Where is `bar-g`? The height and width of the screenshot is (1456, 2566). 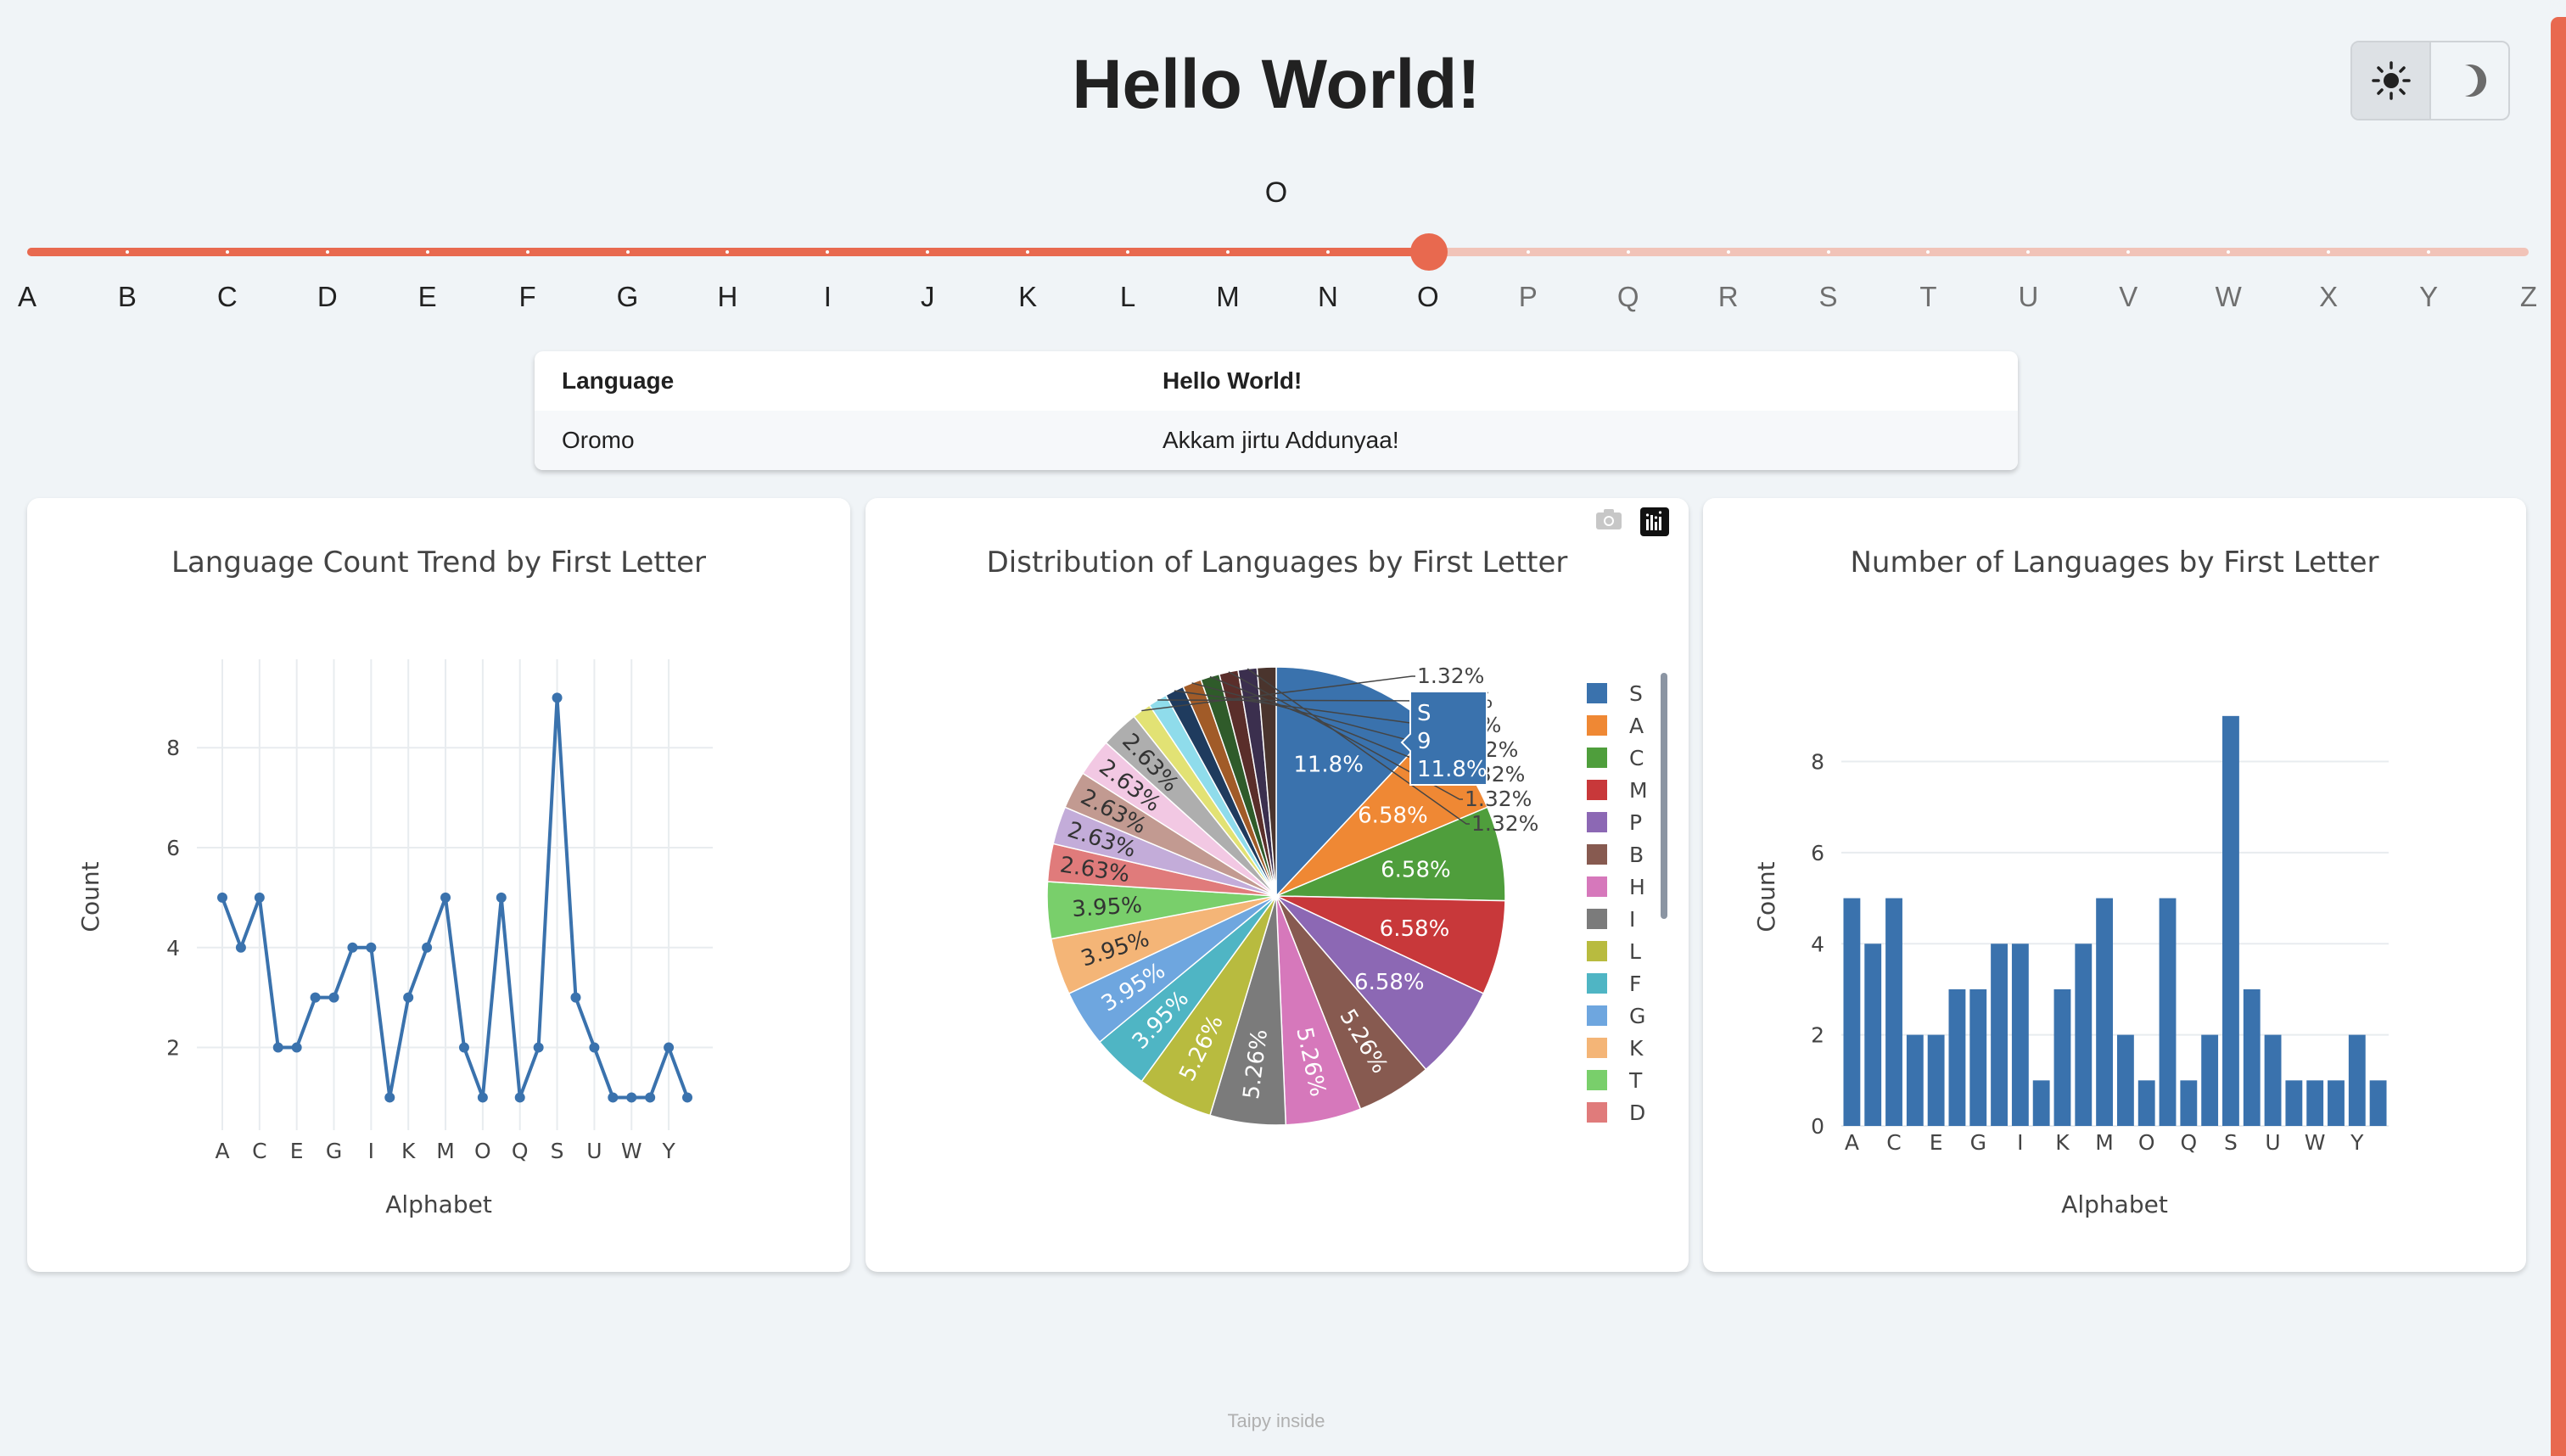 bar-g is located at coordinates (1978, 1057).